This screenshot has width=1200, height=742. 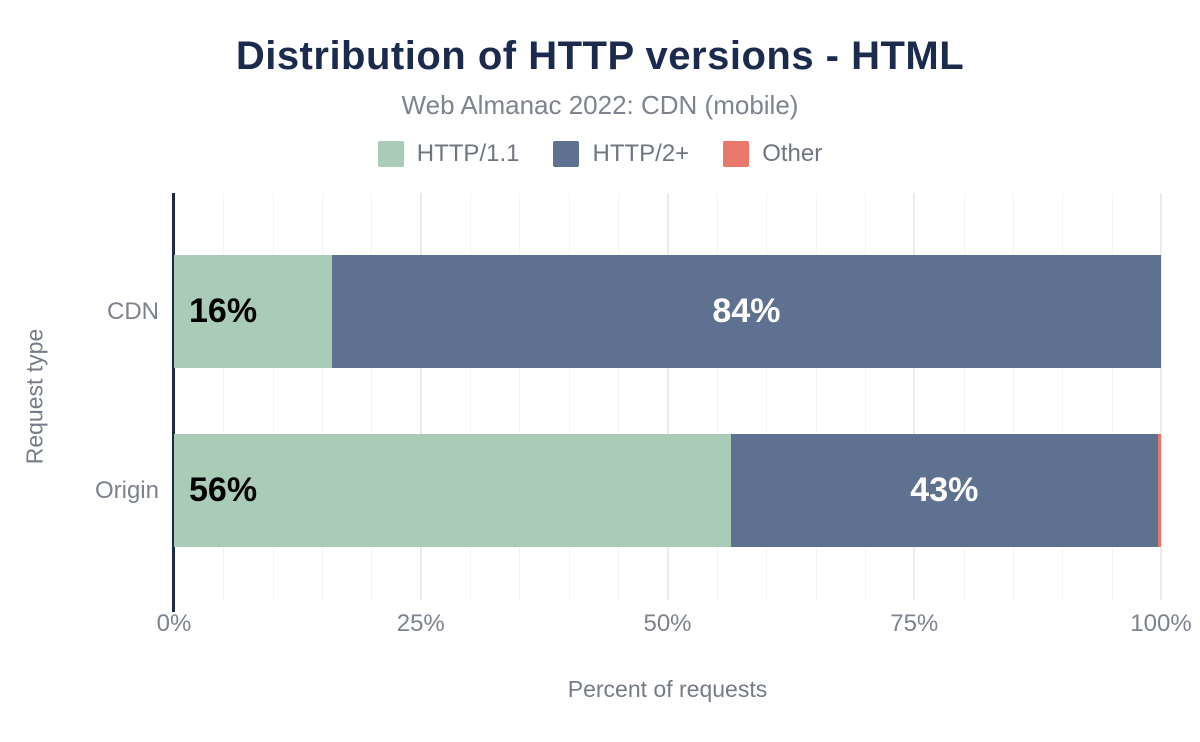 I want to click on x-tick-label: 50%, so click(x=667, y=623).